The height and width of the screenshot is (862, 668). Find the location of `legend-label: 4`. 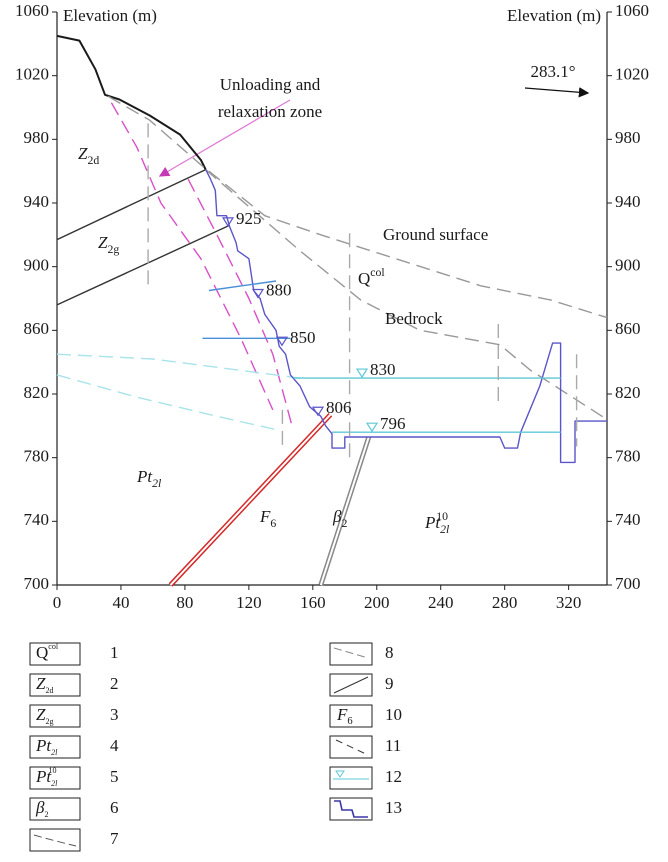

legend-label: 4 is located at coordinates (114, 745).